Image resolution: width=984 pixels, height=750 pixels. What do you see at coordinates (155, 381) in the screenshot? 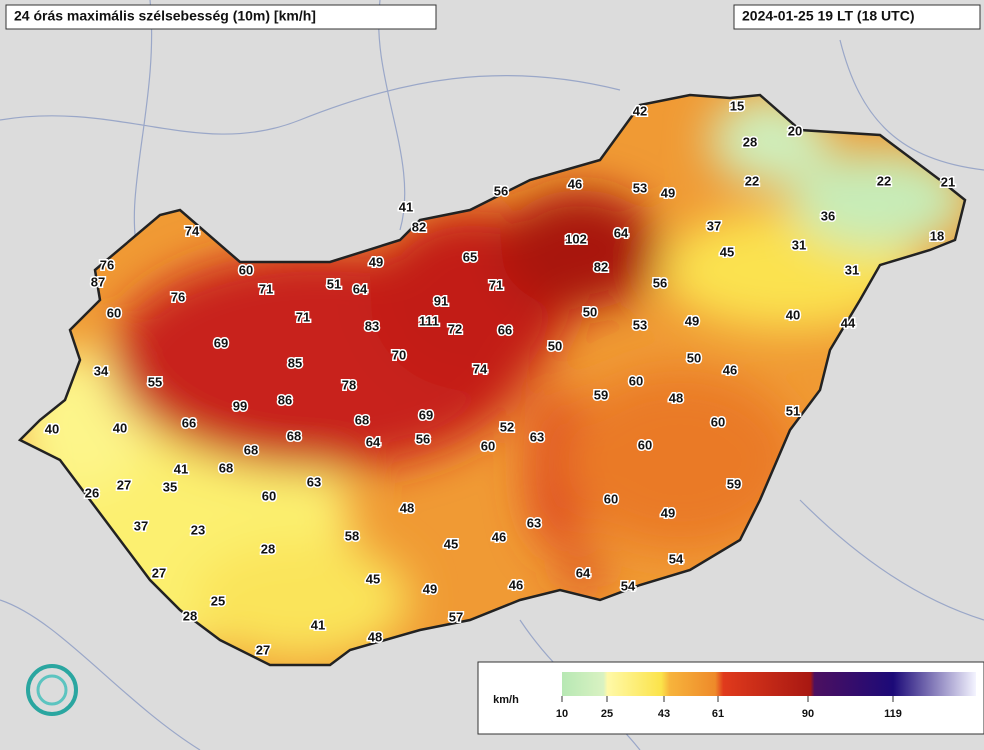
I see `station-value: 55` at bounding box center [155, 381].